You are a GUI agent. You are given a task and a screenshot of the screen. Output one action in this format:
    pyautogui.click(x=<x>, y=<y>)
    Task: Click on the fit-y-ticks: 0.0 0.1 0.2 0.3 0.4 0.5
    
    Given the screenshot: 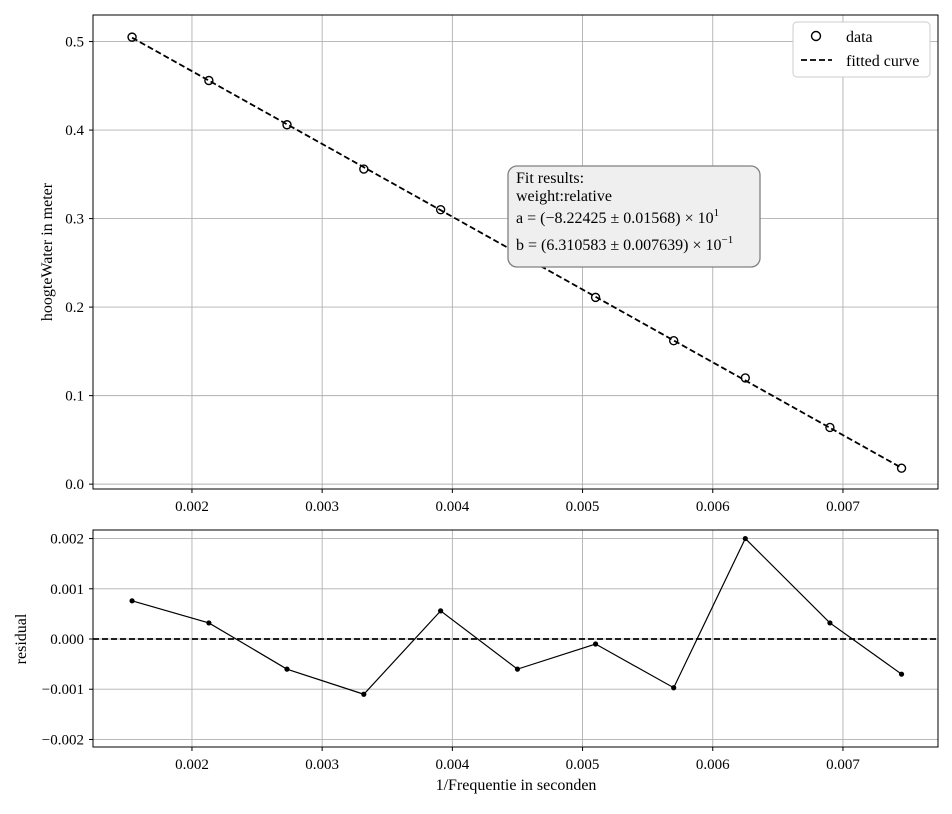 What is the action you would take?
    pyautogui.click(x=79, y=264)
    